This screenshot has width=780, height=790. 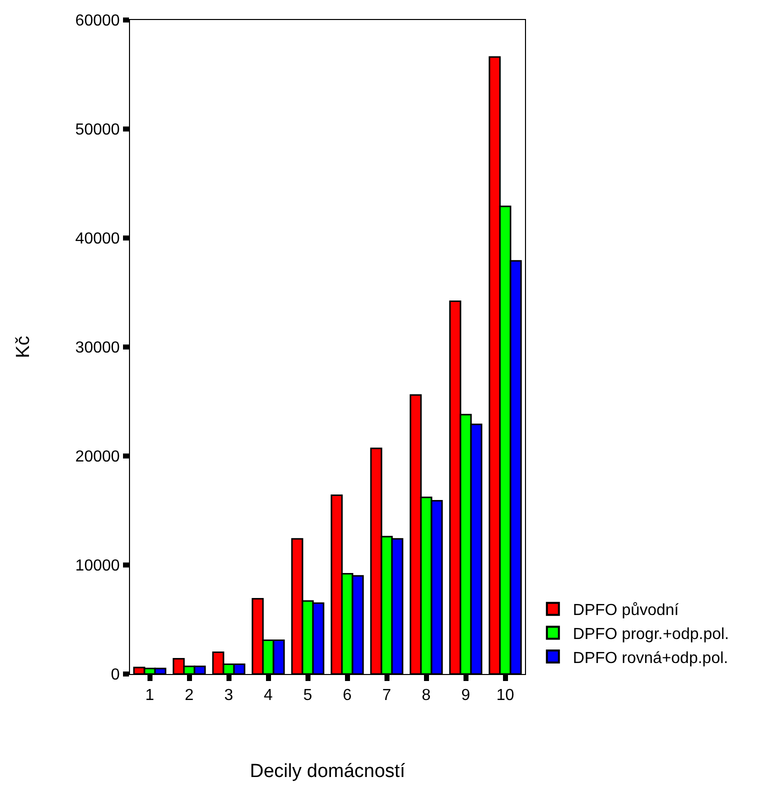 What do you see at coordinates (229, 695) in the screenshot?
I see `x-tick-label: 3` at bounding box center [229, 695].